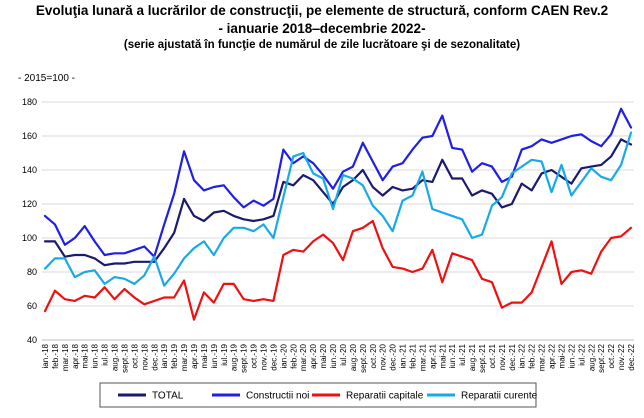 This screenshot has width=644, height=418. What do you see at coordinates (184, 357) in the screenshot?
I see `x-tick-label: mar.-19` at bounding box center [184, 357].